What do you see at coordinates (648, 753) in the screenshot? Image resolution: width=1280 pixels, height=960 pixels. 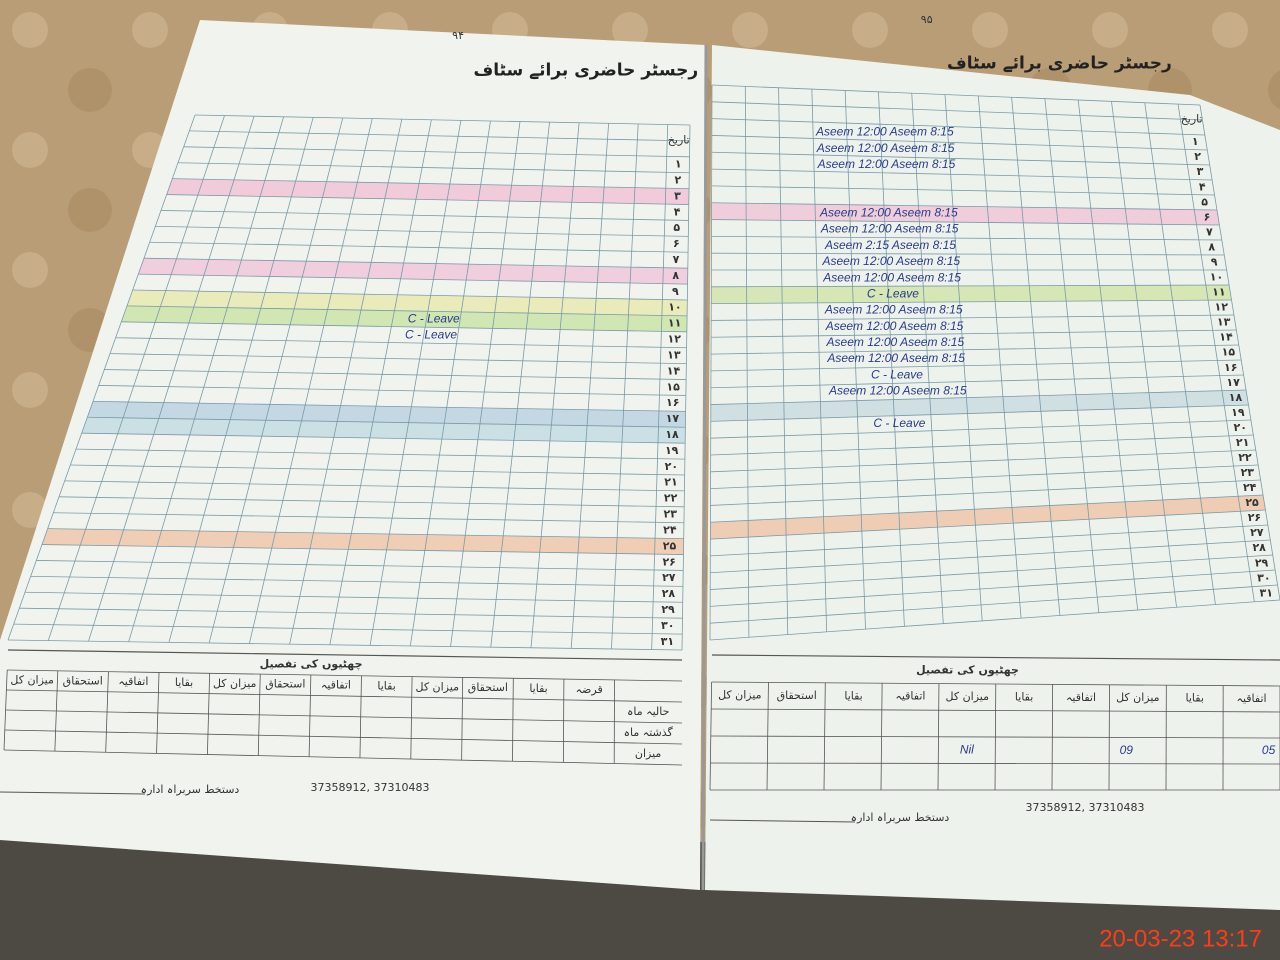 I see `leave-row-label: میزان` at bounding box center [648, 753].